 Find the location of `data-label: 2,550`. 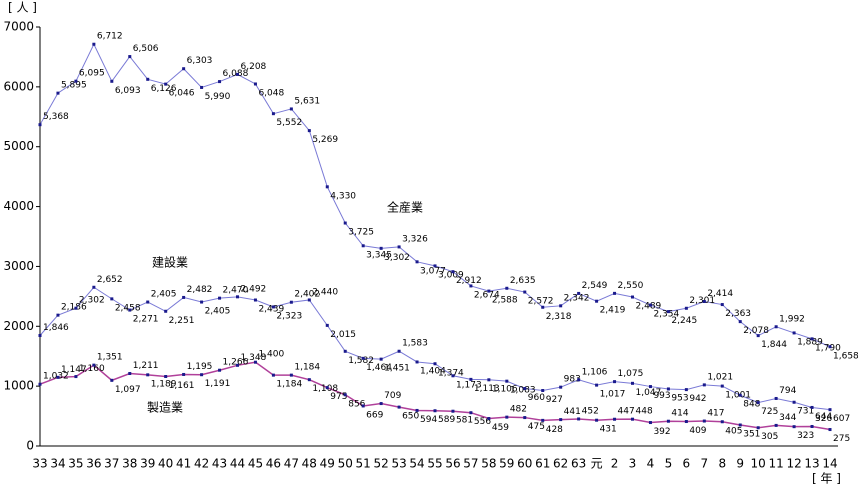

data-label: 2,550 is located at coordinates (631, 286).